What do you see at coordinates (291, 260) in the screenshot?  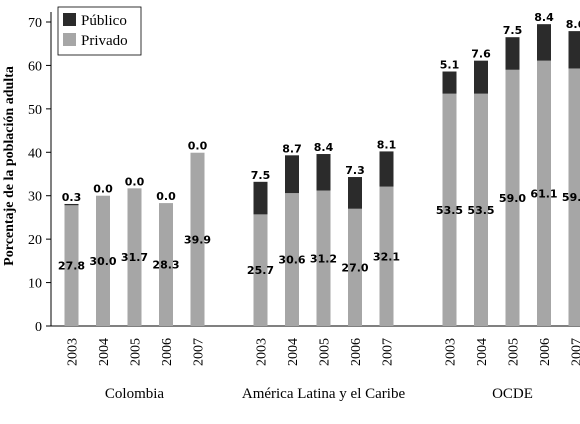 I see `data-label-privado: 30.6` at bounding box center [291, 260].